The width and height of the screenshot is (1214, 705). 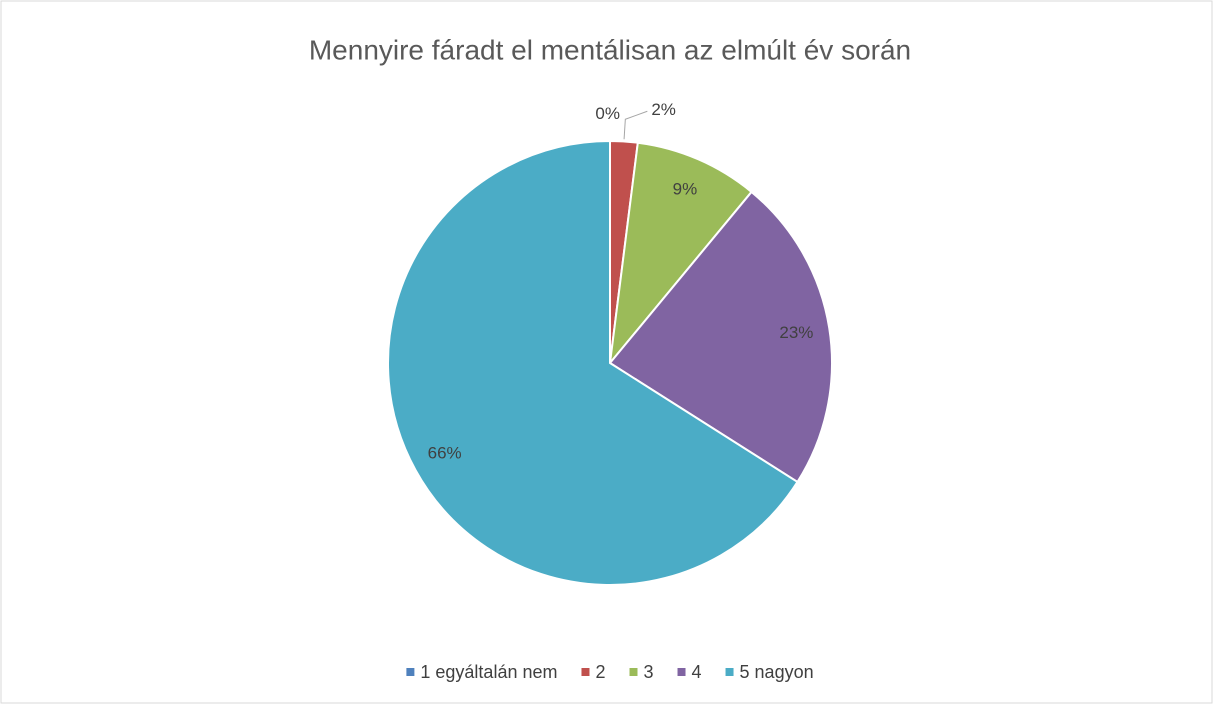 What do you see at coordinates (649, 672) in the screenshot?
I see `legend-label: 3` at bounding box center [649, 672].